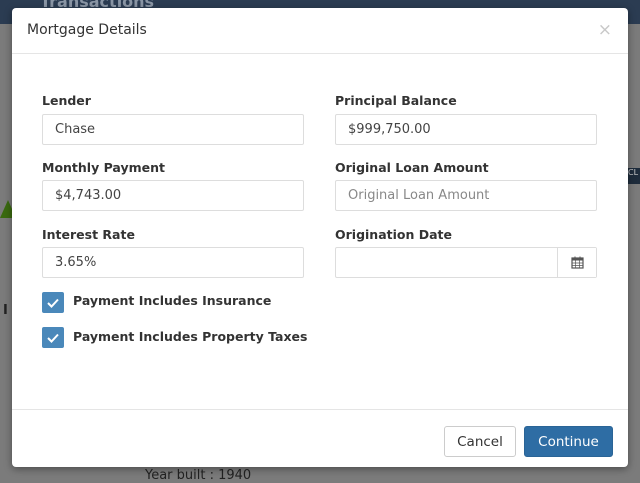  I want to click on background-year-built: Year built : 1940, so click(198, 475).